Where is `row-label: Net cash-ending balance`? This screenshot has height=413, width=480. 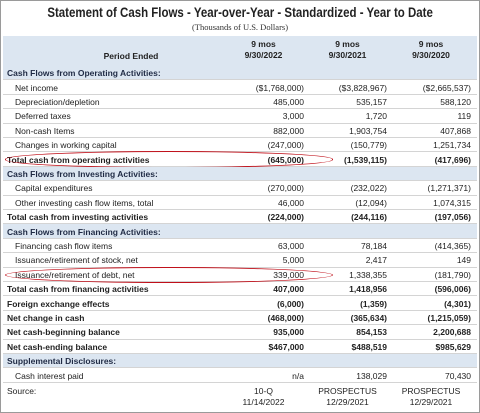 row-label: Net cash-ending balance is located at coordinates (57, 346).